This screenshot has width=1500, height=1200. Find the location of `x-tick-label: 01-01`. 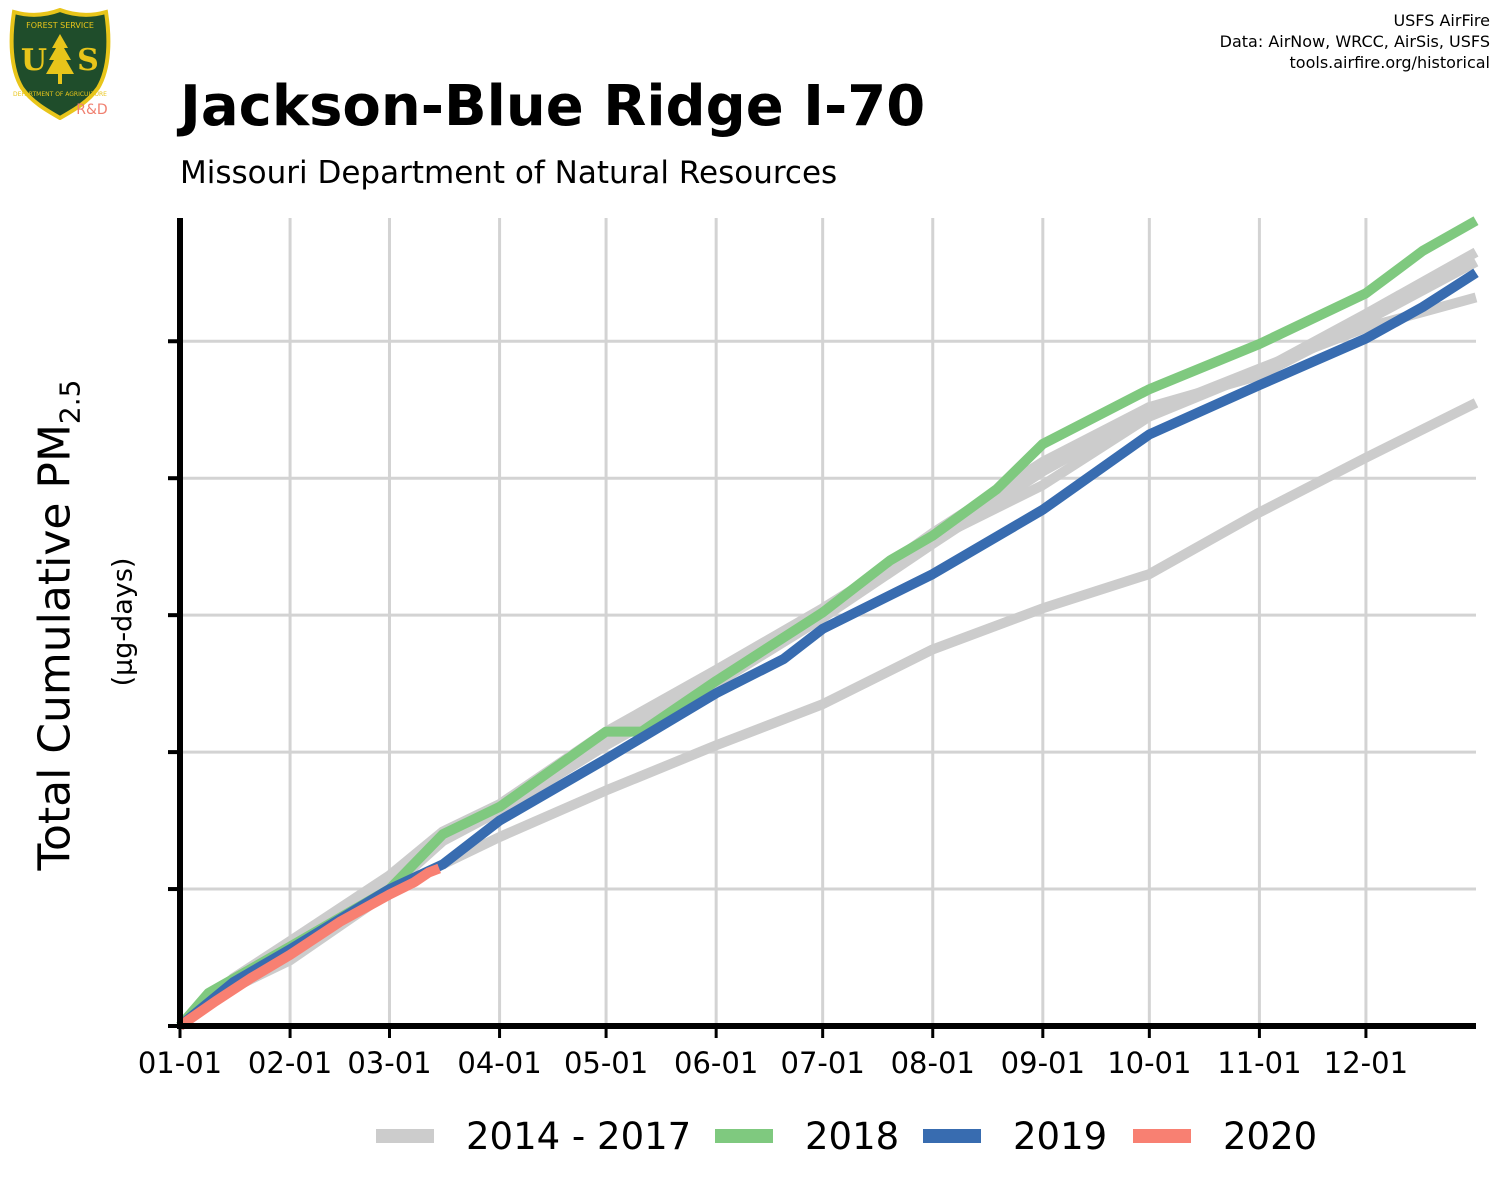

x-tick-label: 01-01 is located at coordinates (180, 1063).